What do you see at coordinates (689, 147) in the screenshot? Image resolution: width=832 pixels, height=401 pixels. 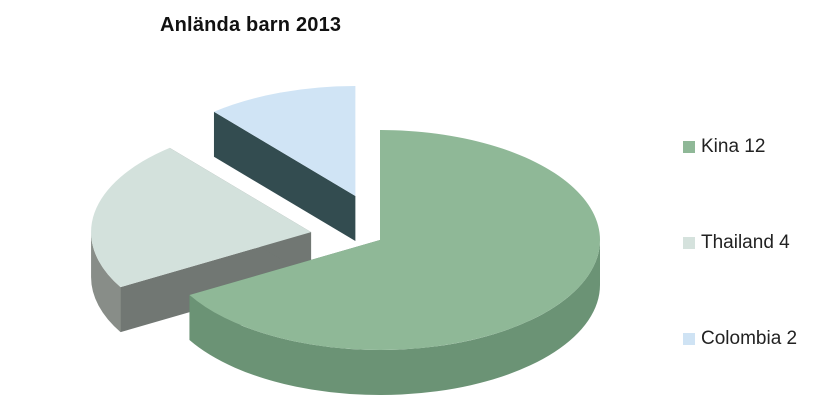 I see `legend-swatch-kina` at bounding box center [689, 147].